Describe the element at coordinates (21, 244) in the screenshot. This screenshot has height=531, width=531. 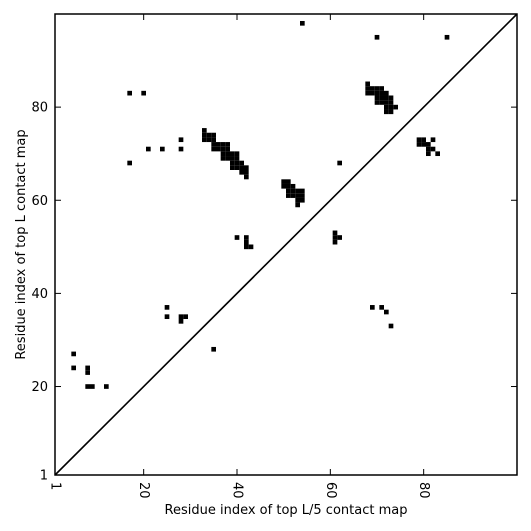
I see `y-axis-label: Residue index of top L contact map` at that location.